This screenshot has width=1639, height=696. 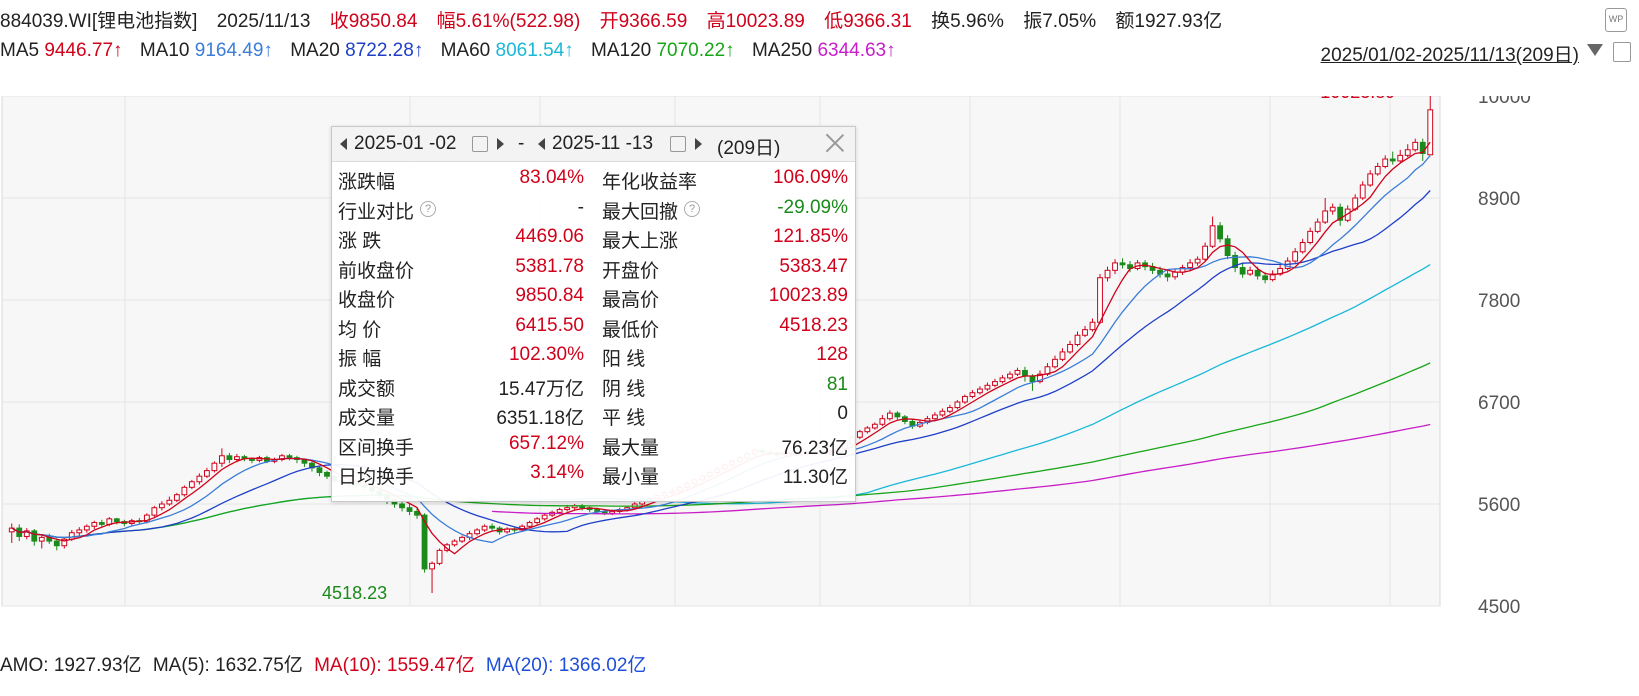 I want to click on ma10-value: 9164.49↑, so click(x=233, y=50).